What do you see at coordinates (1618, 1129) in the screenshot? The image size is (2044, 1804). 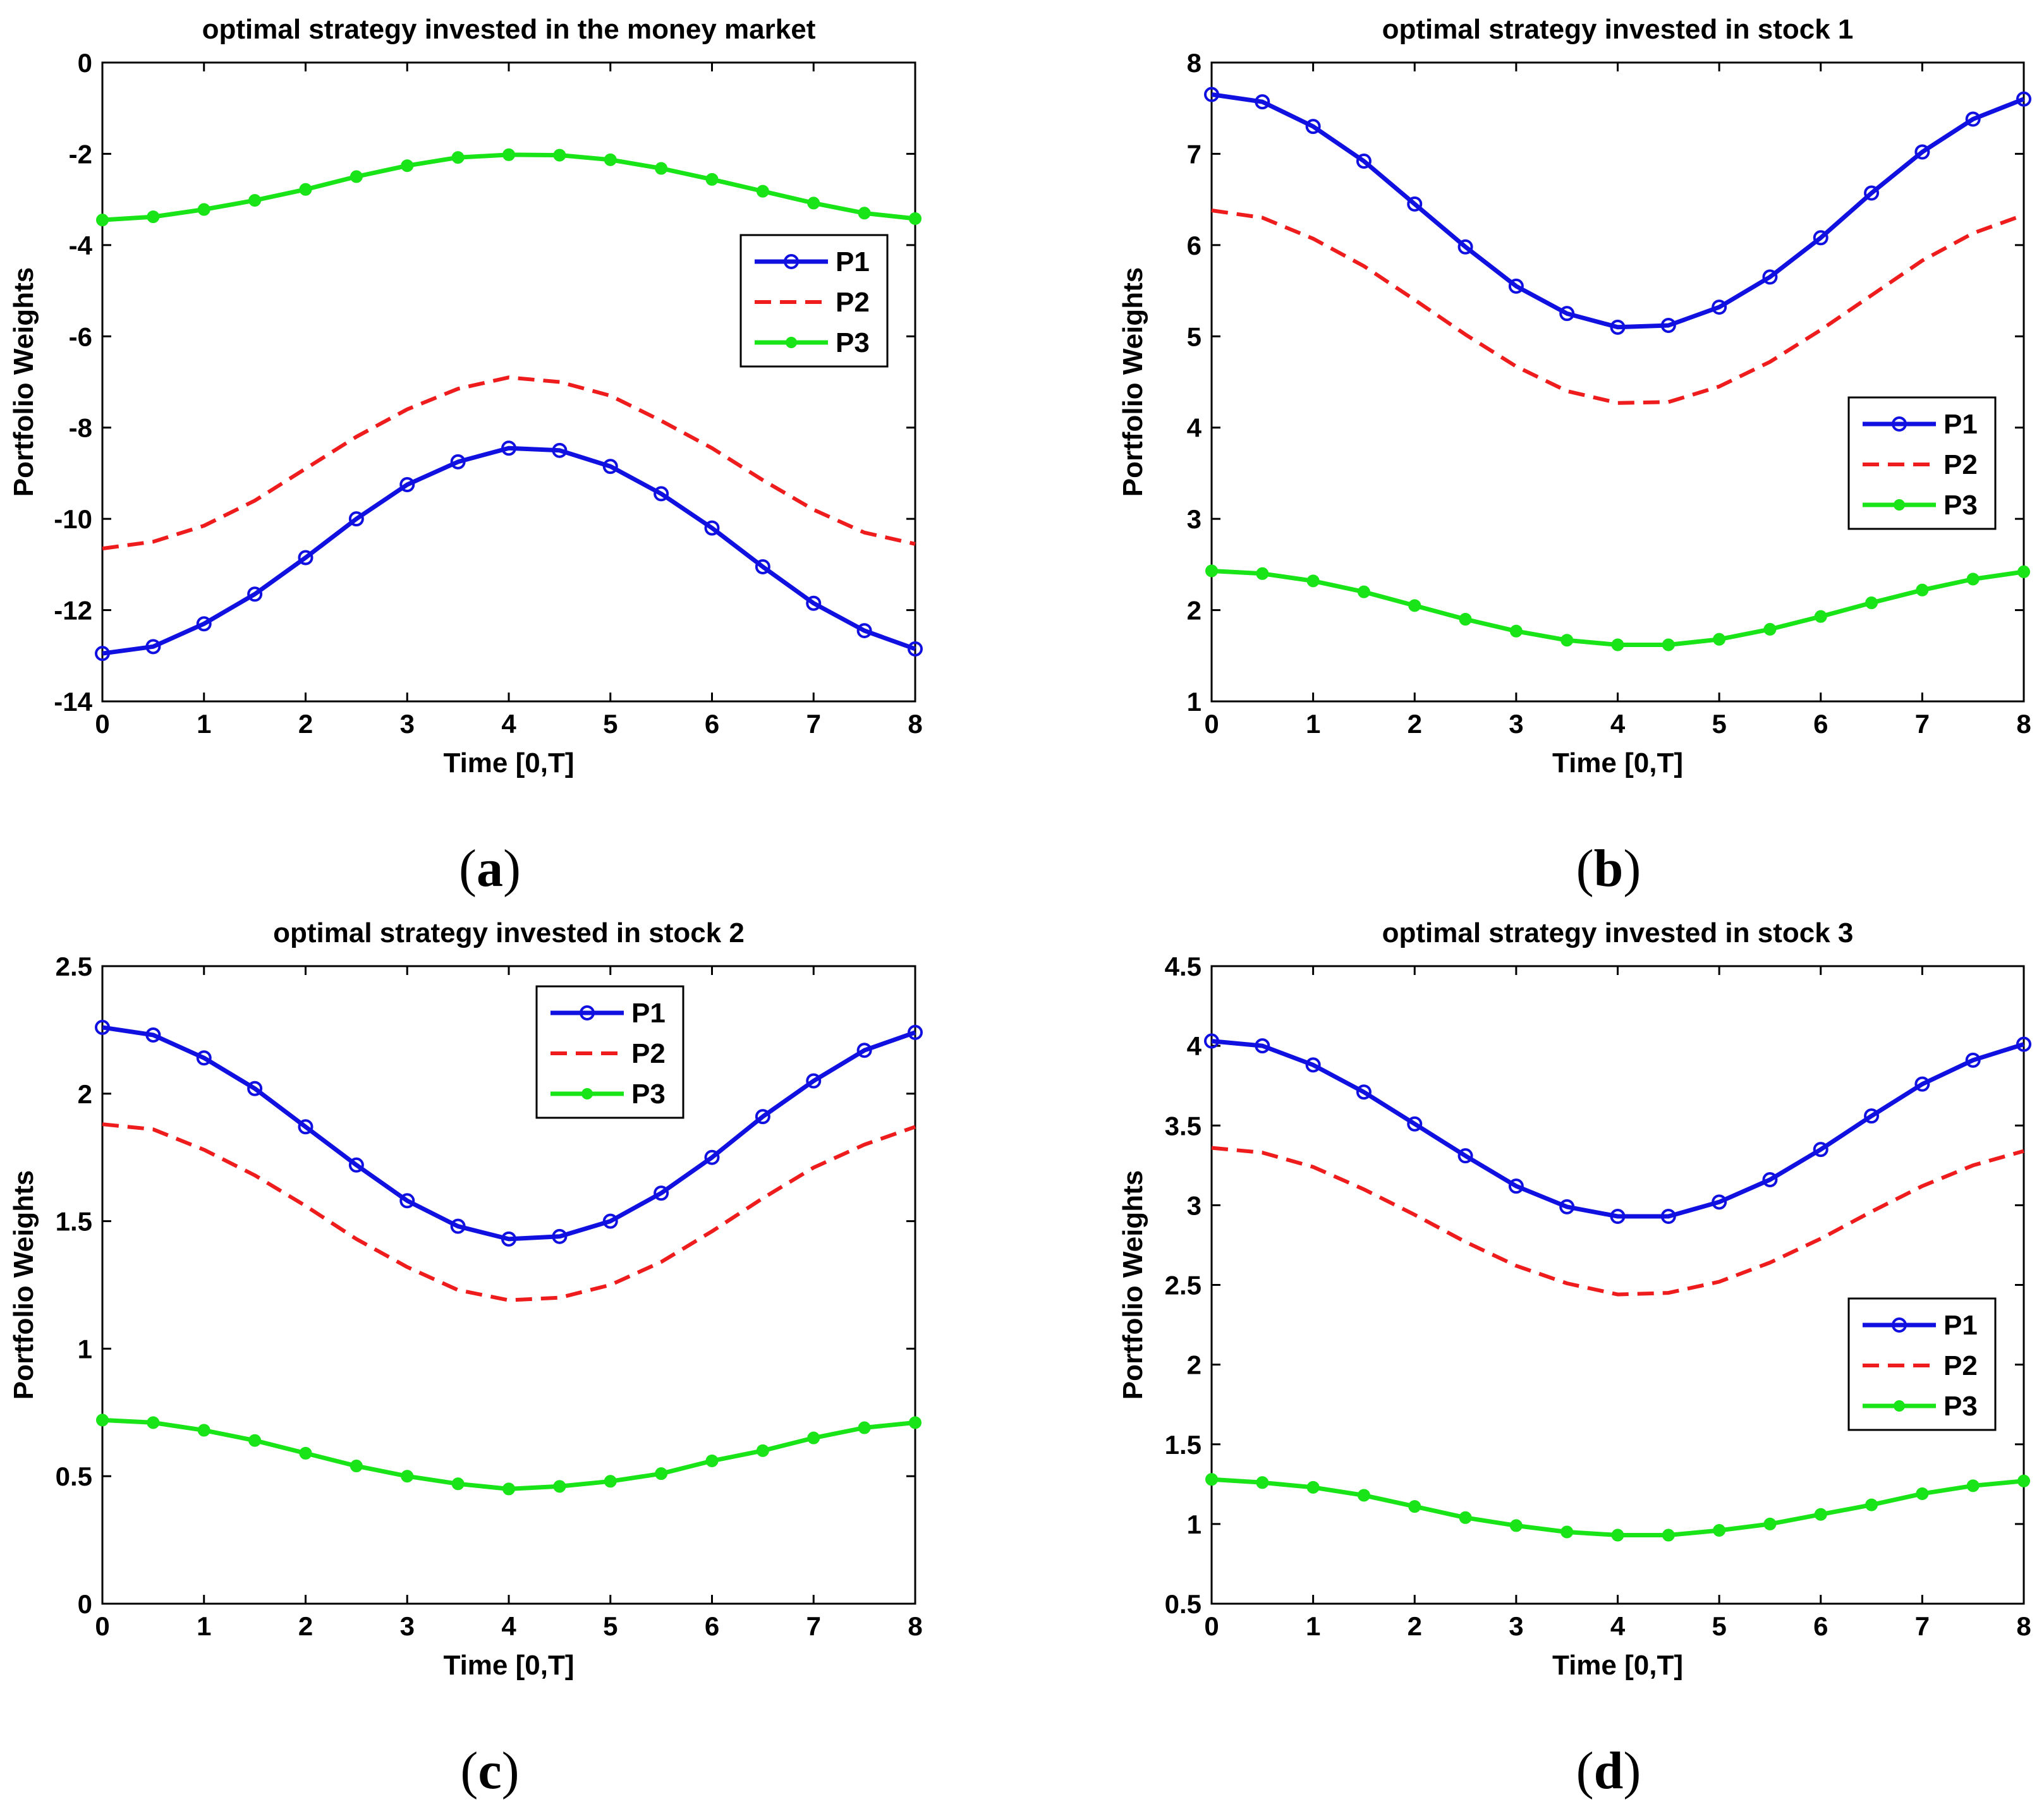 I see `series-line-p1` at bounding box center [1618, 1129].